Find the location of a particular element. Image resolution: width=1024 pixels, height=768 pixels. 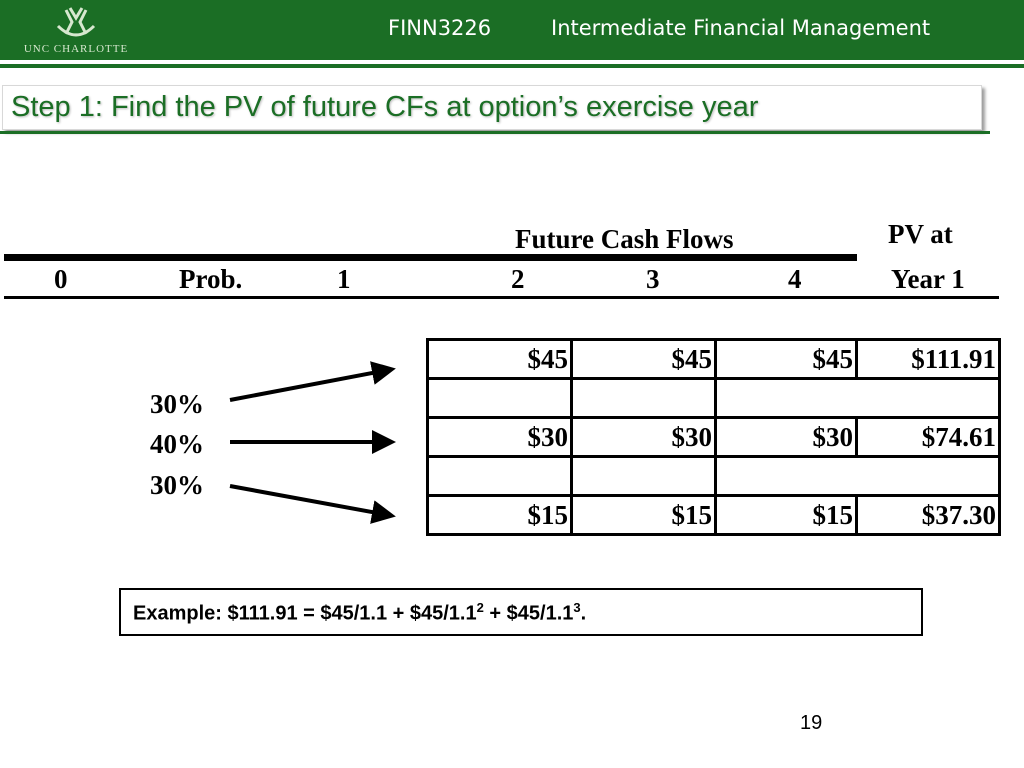

page-number: 19 is located at coordinates (811, 723).